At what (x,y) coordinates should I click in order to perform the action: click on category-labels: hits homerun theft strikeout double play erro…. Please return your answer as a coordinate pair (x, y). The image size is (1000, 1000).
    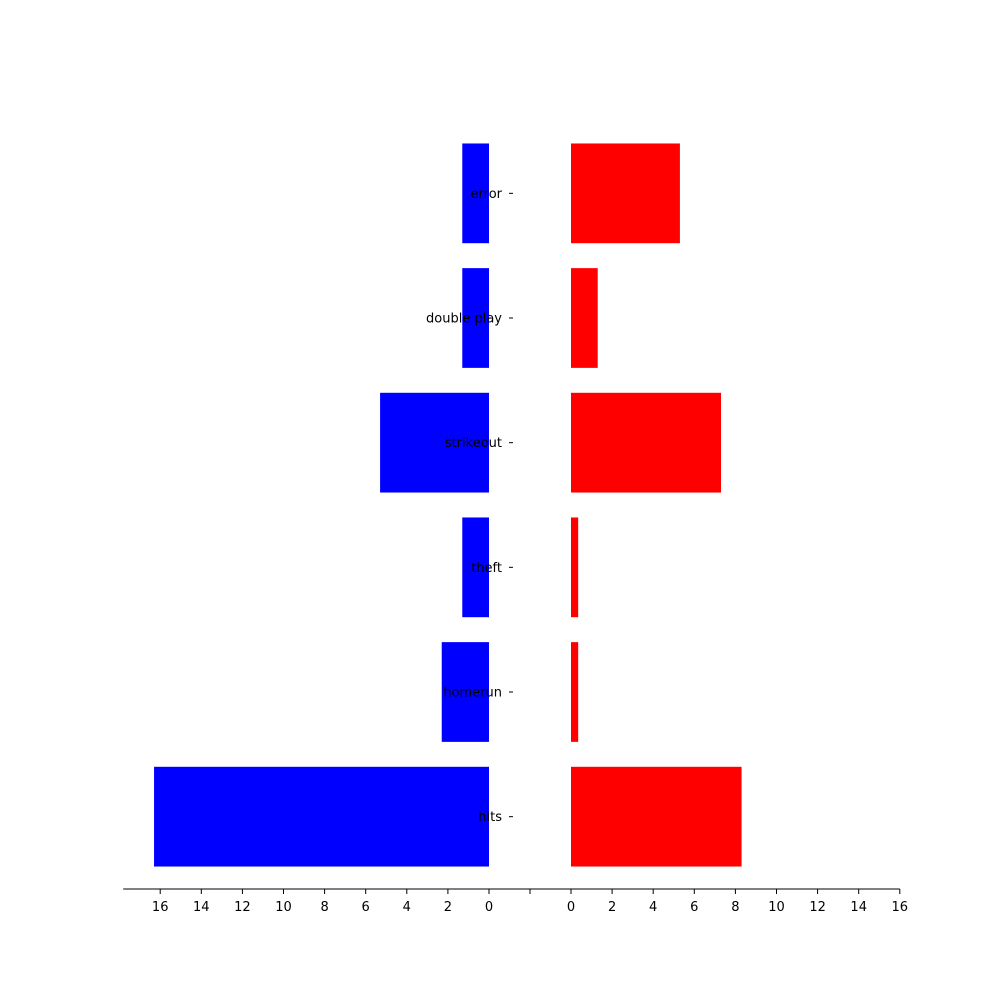
    Looking at the image, I should click on (469, 506).